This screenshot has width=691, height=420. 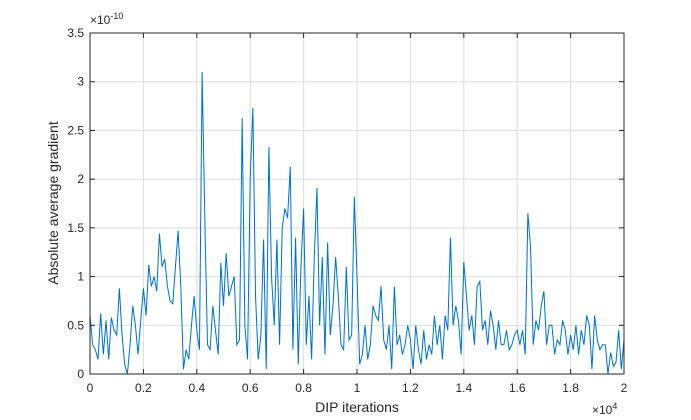 What do you see at coordinates (75, 325) in the screenshot?
I see `y-tick-label: 0.5` at bounding box center [75, 325].